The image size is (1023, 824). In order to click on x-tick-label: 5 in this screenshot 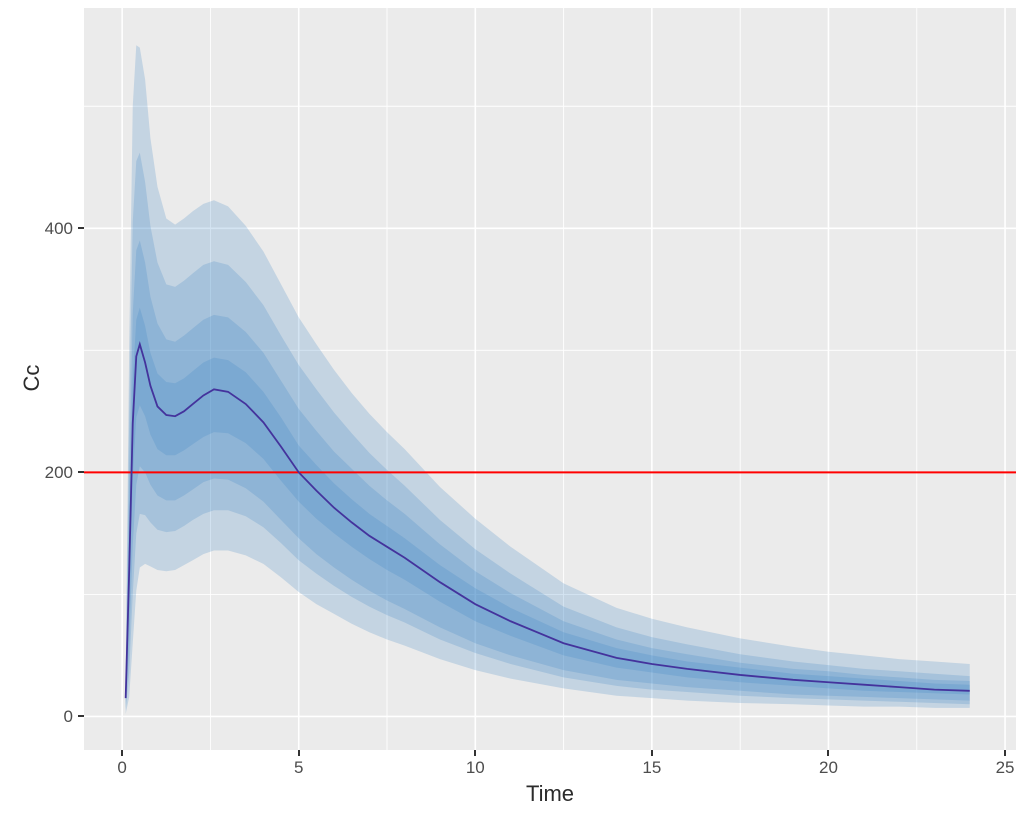, I will do `click(298, 767)`.